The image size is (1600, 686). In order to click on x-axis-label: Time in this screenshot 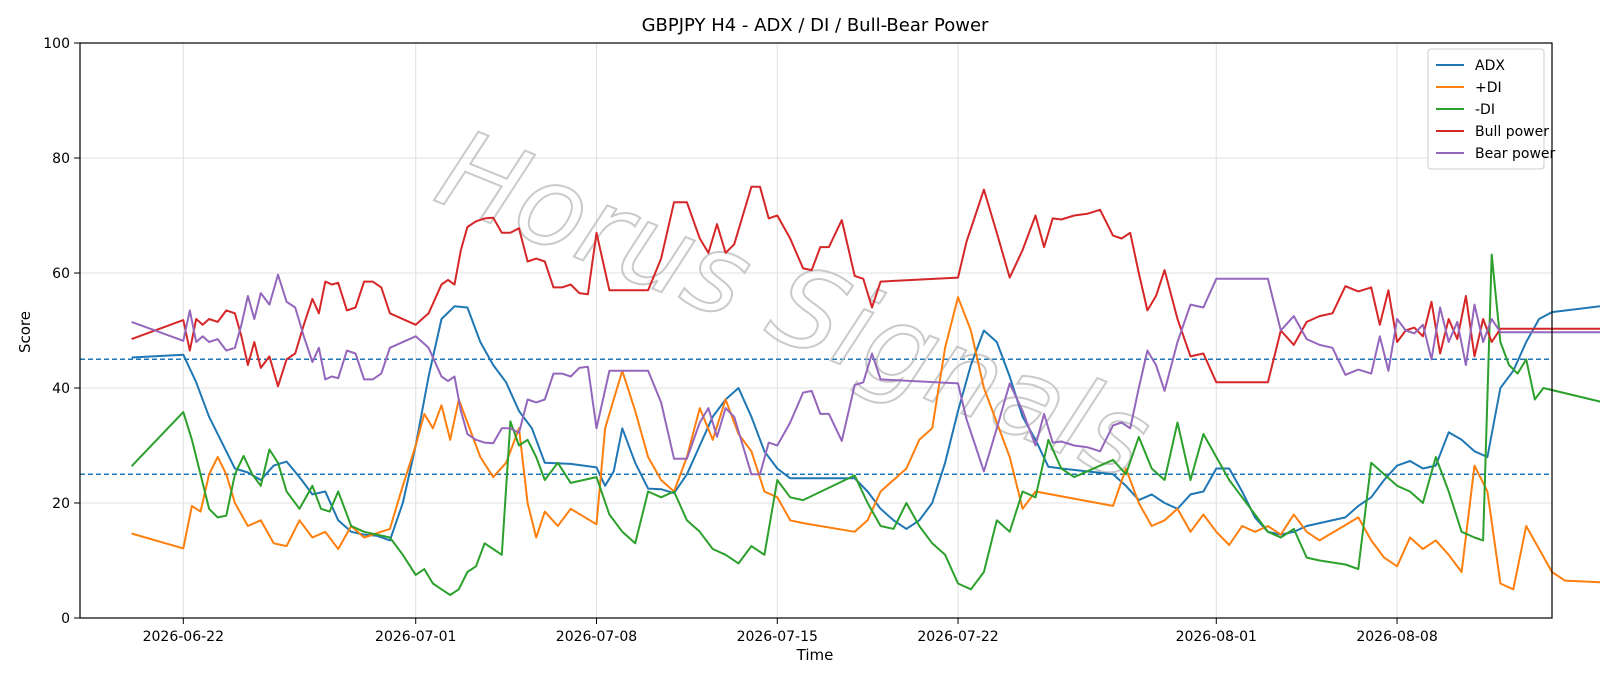, I will do `click(815, 655)`.